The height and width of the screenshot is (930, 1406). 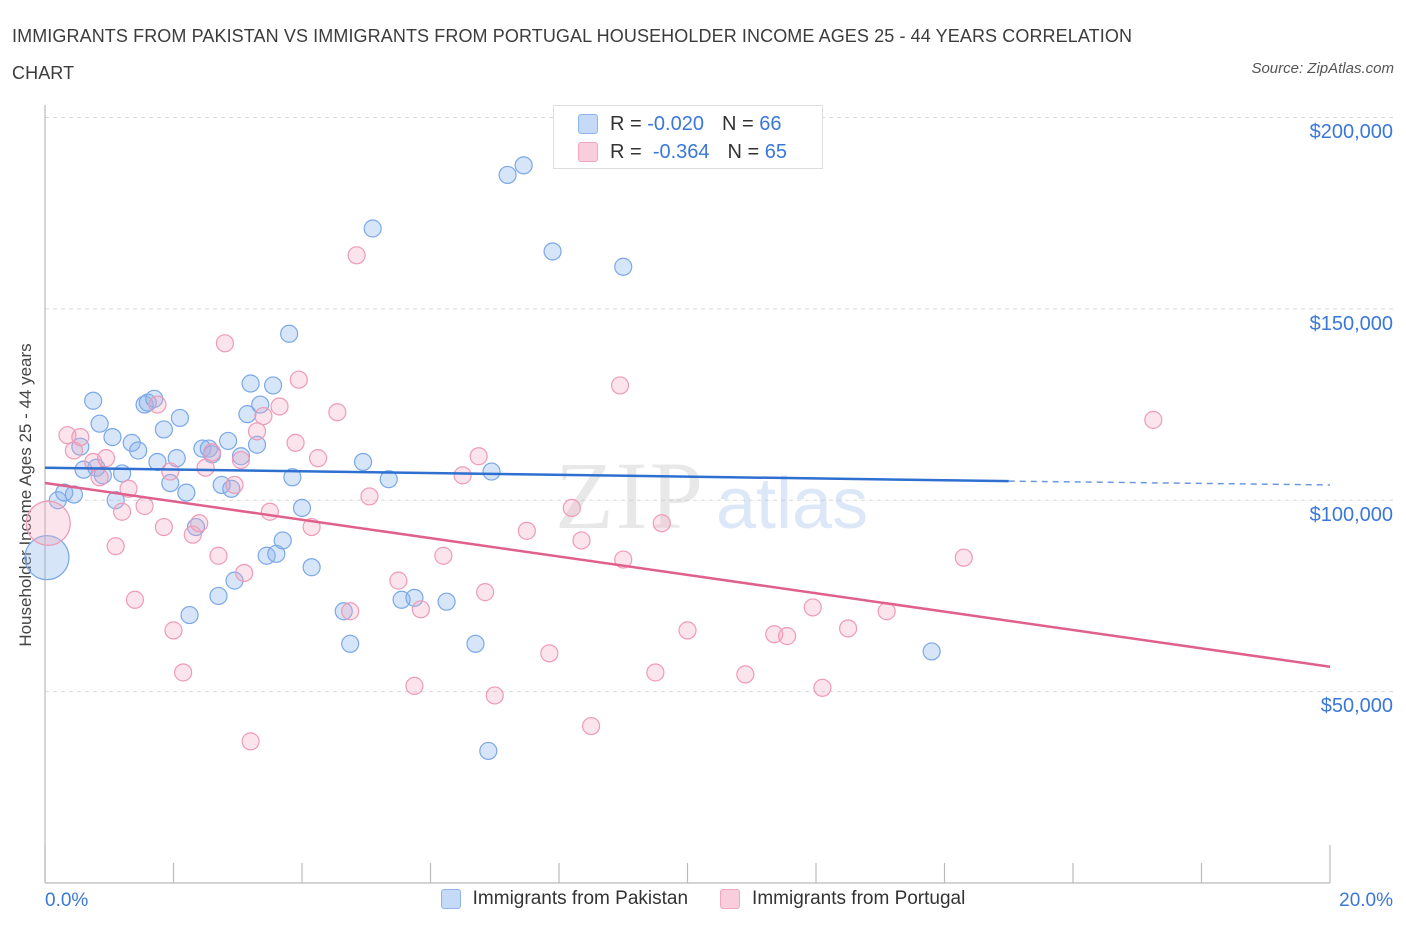 I want to click on legend-row-pakistan: R = -0.020 N = 66, so click(x=679, y=124).